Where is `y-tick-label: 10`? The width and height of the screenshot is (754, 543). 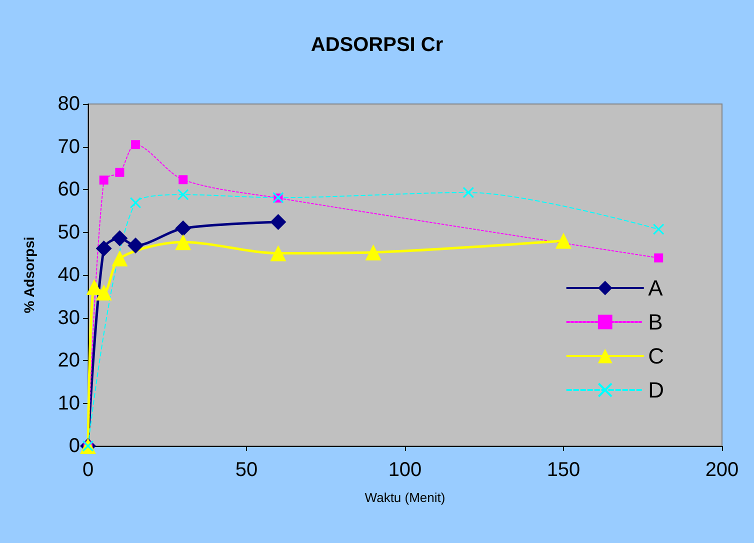 y-tick-label: 10 is located at coordinates (69, 403).